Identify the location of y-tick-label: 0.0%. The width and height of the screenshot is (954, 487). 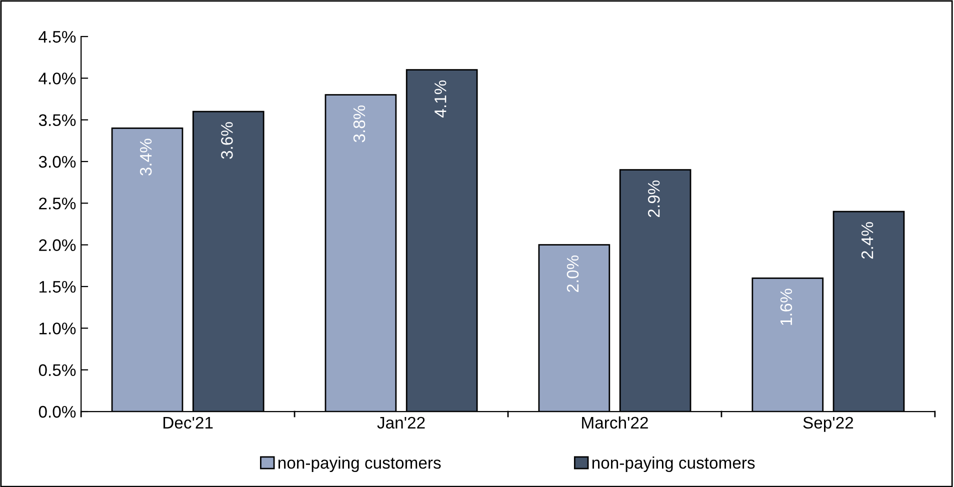
(57, 412).